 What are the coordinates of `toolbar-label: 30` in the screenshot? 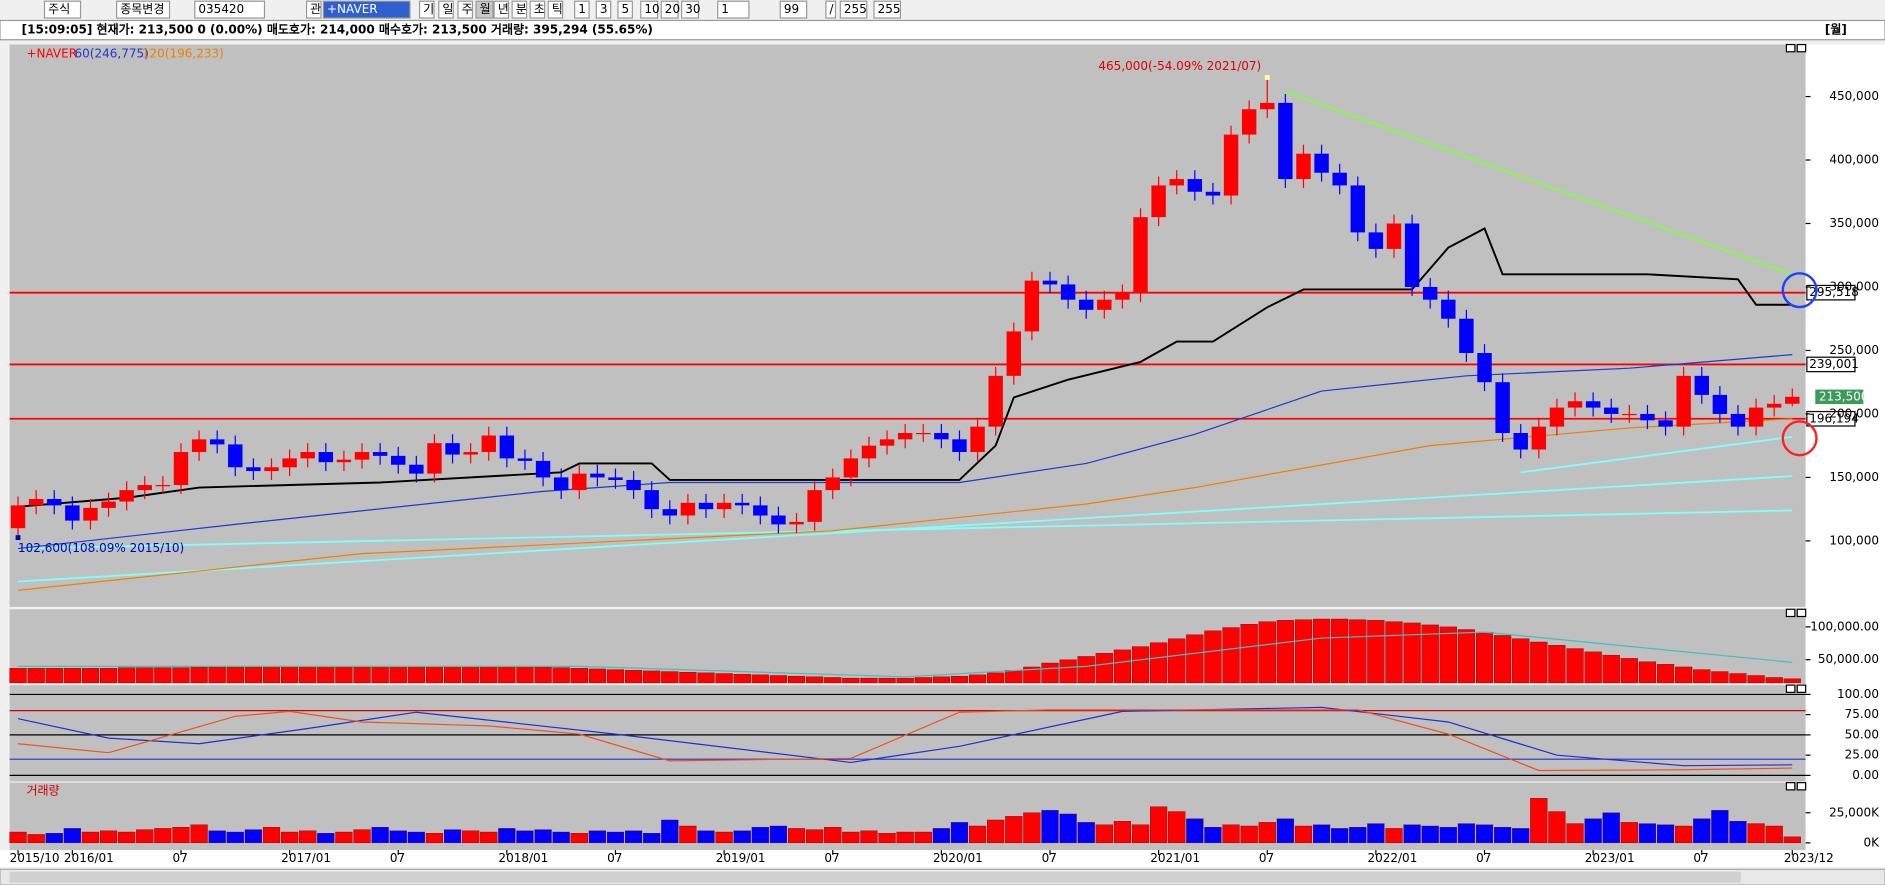 It's located at (692, 9).